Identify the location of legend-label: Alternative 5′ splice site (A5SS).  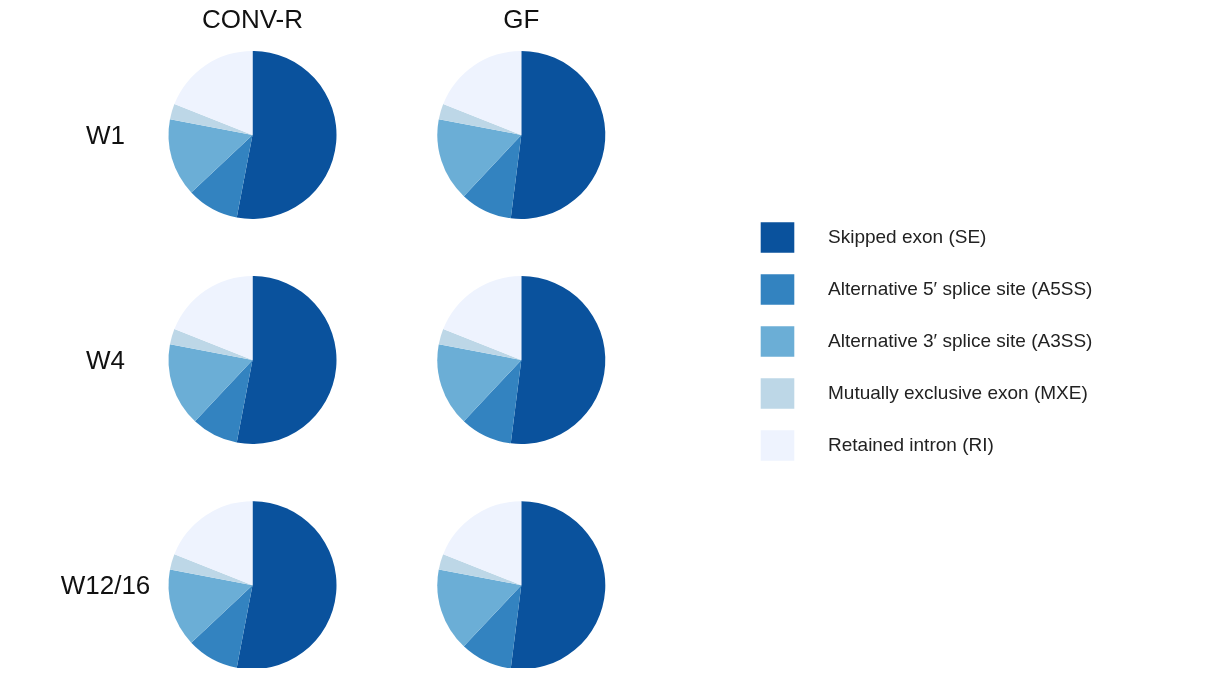
(960, 289).